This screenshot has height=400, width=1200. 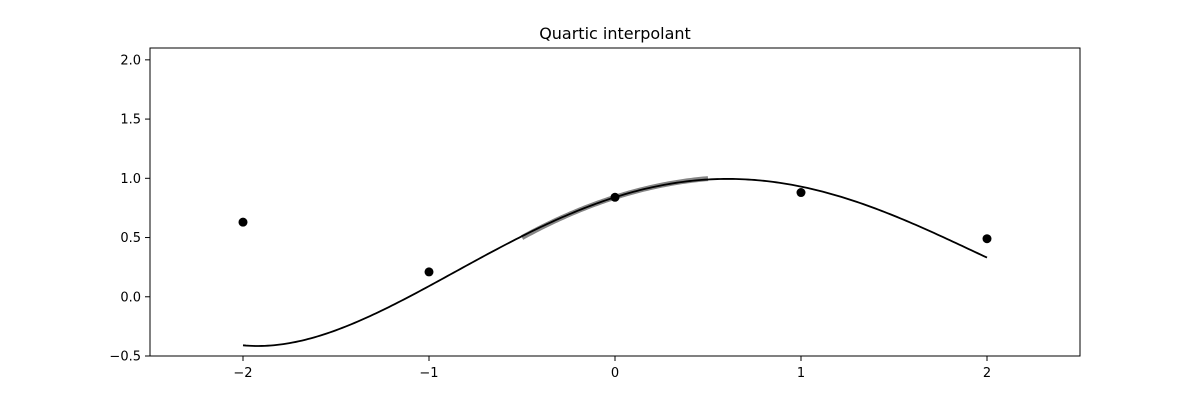 What do you see at coordinates (615, 33) in the screenshot?
I see `chart-title: Quartic interpolant` at bounding box center [615, 33].